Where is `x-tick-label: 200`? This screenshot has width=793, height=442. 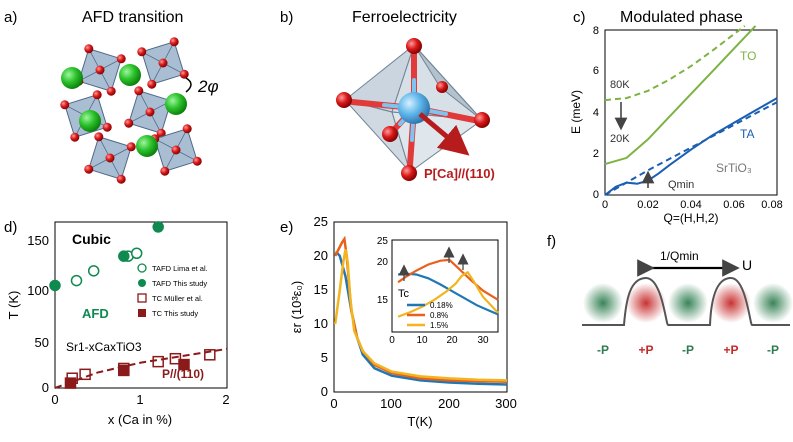 x-tick-label: 200 is located at coordinates (449, 403).